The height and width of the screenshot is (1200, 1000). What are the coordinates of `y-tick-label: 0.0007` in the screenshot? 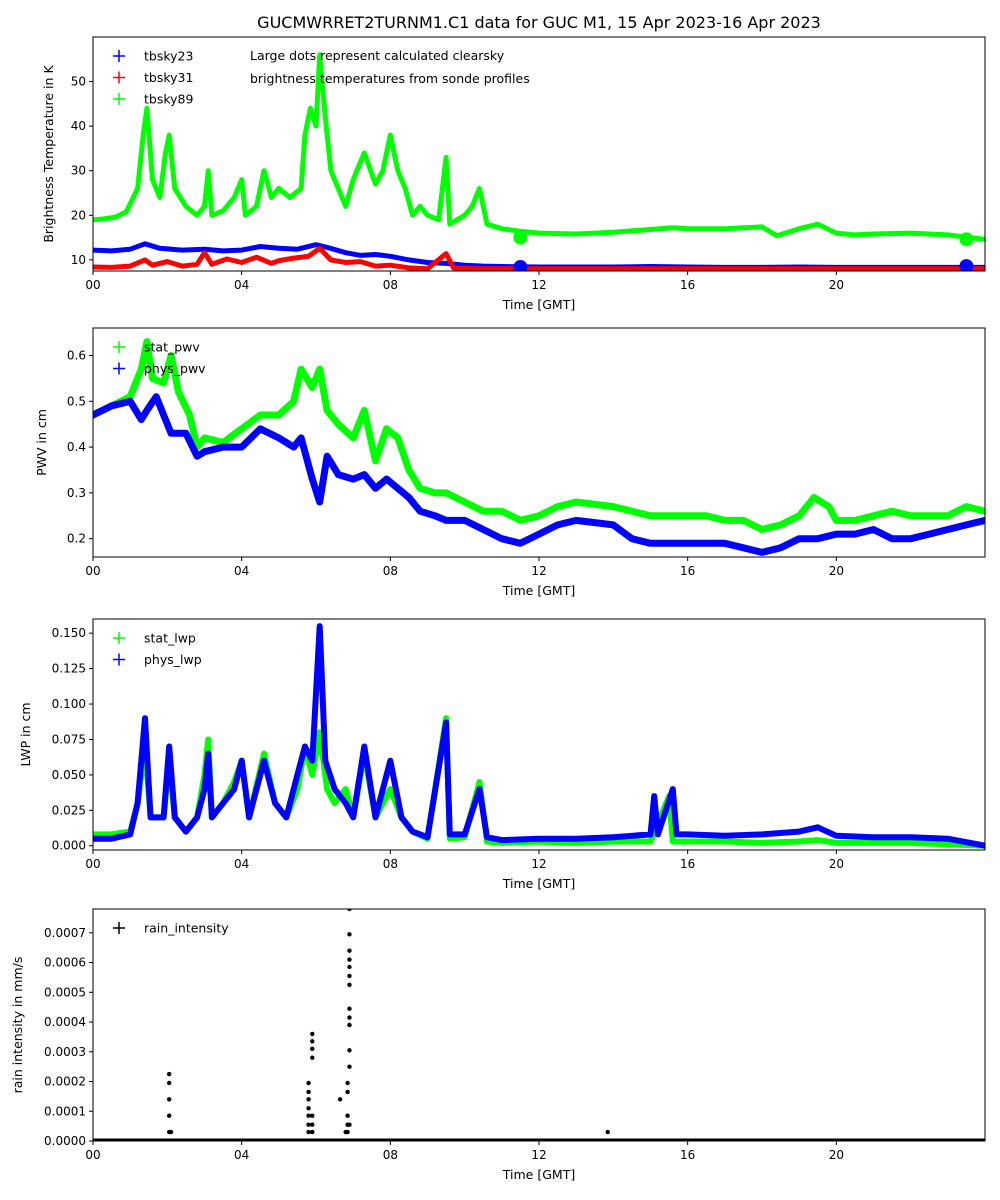 It's located at (65, 933).